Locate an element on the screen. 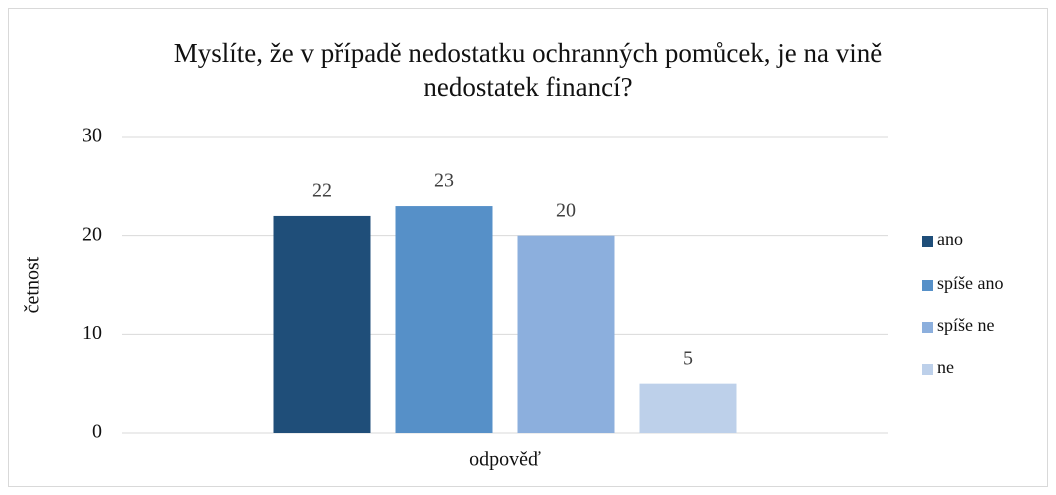 The width and height of the screenshot is (1056, 495). legend-label: ano is located at coordinates (950, 239).